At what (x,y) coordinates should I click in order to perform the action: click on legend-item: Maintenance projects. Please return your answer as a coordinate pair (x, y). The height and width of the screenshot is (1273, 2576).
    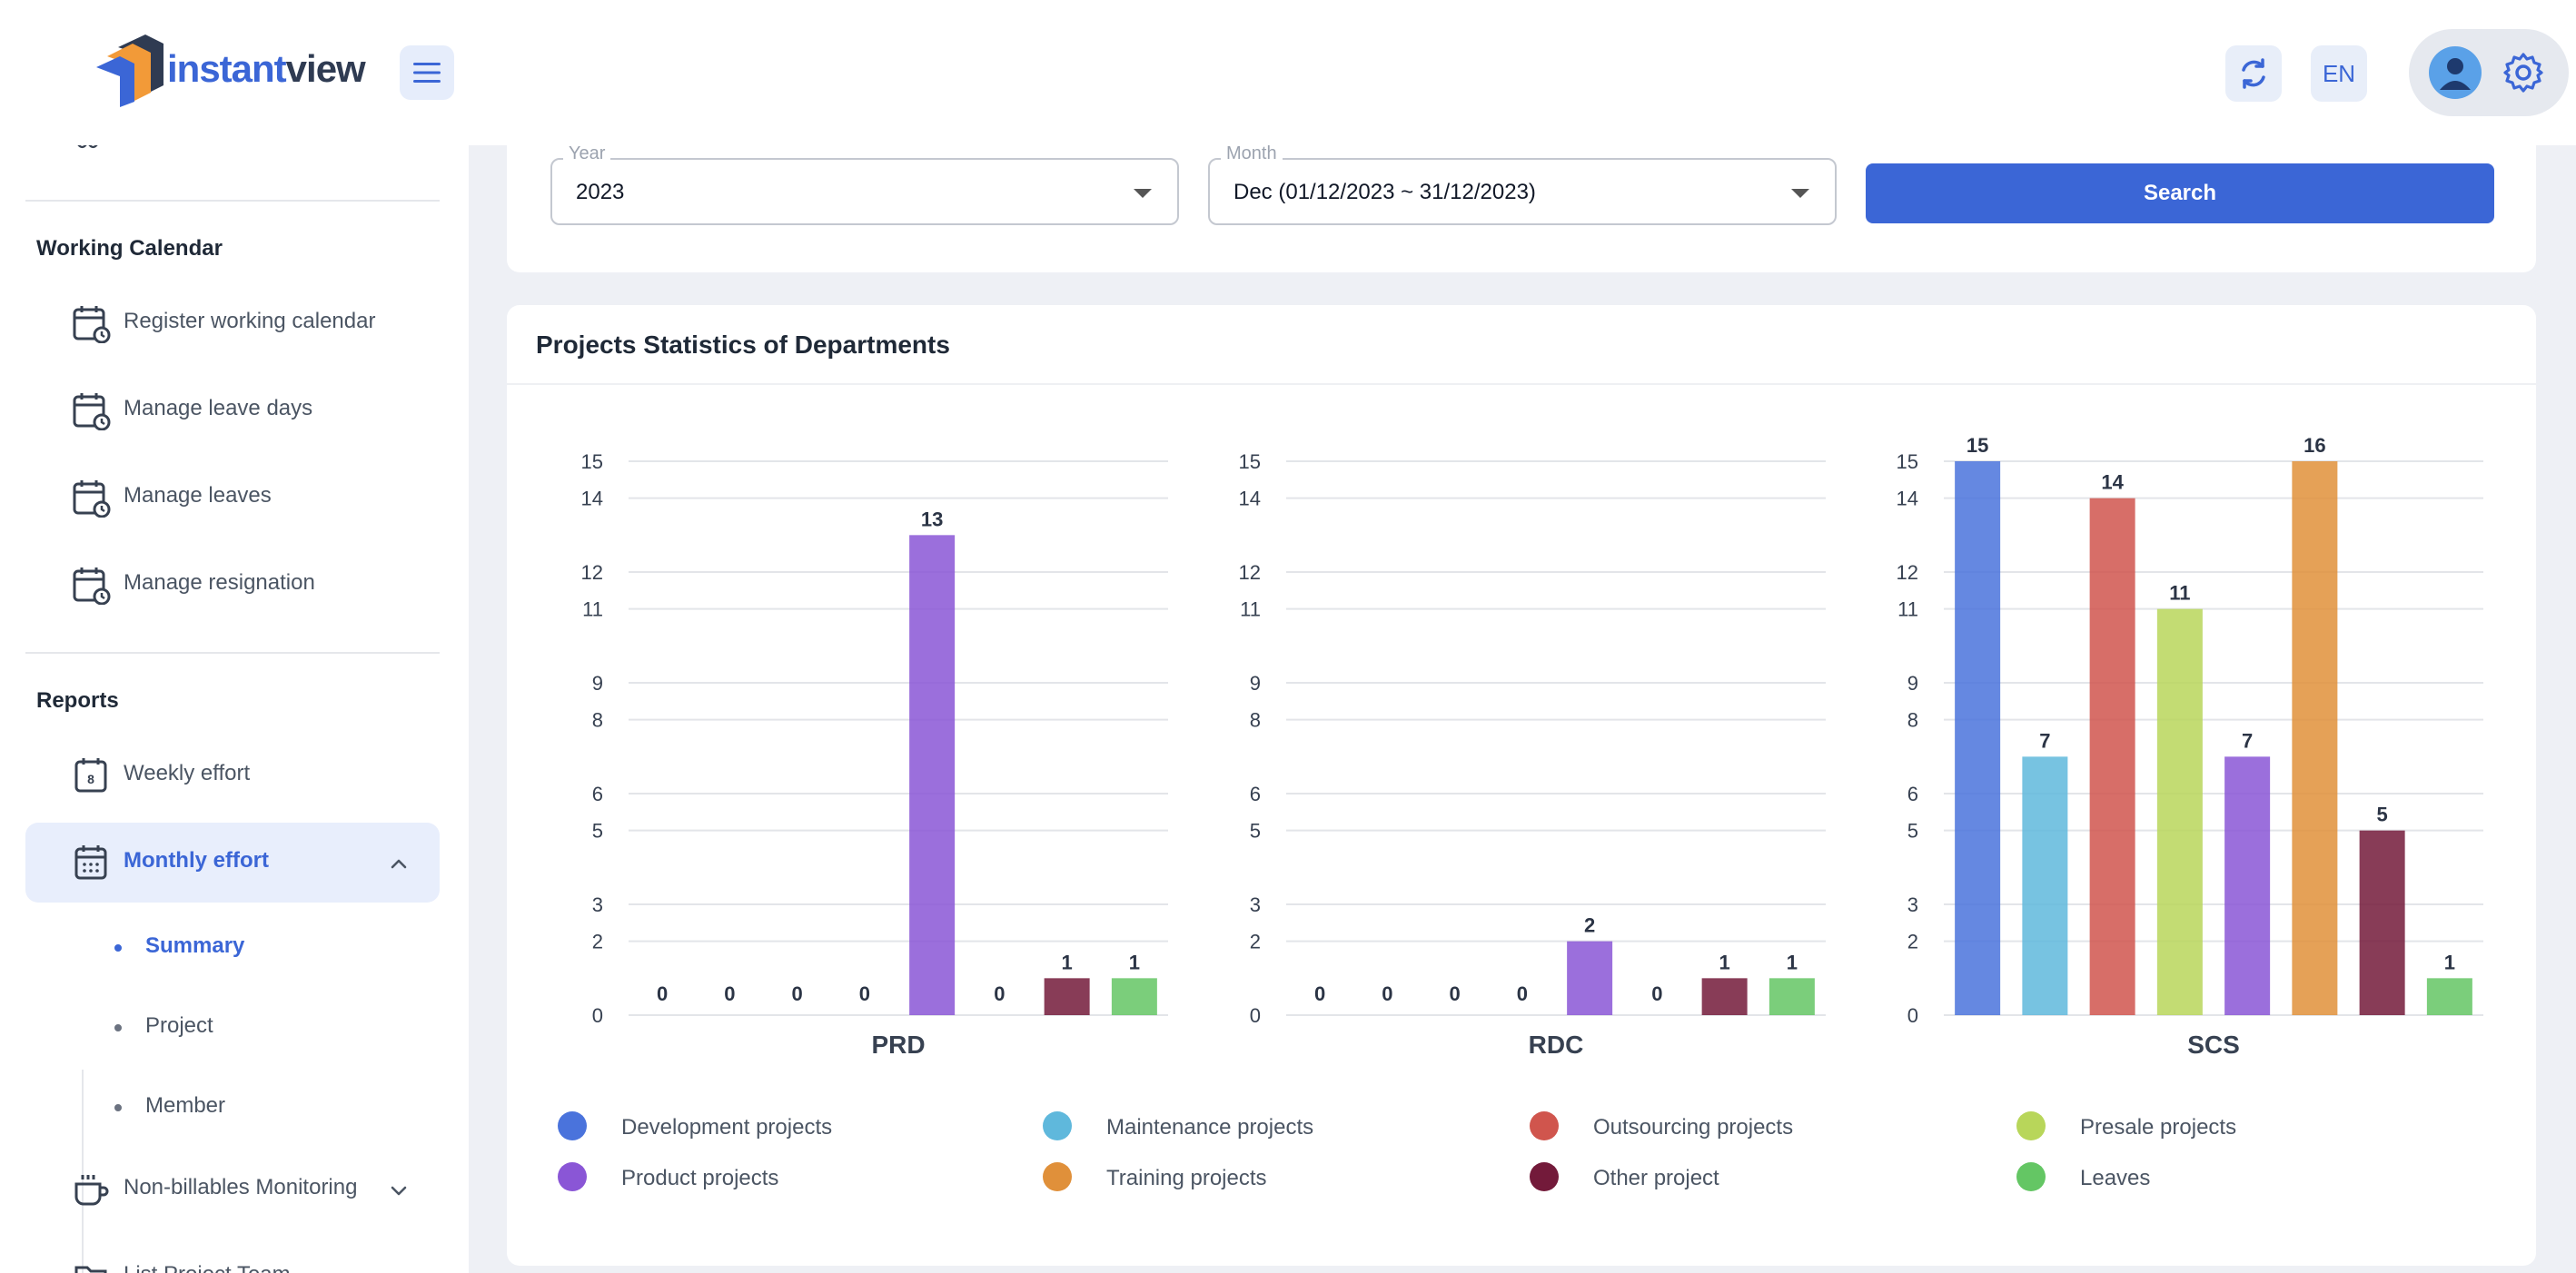
    Looking at the image, I should click on (1233, 1126).